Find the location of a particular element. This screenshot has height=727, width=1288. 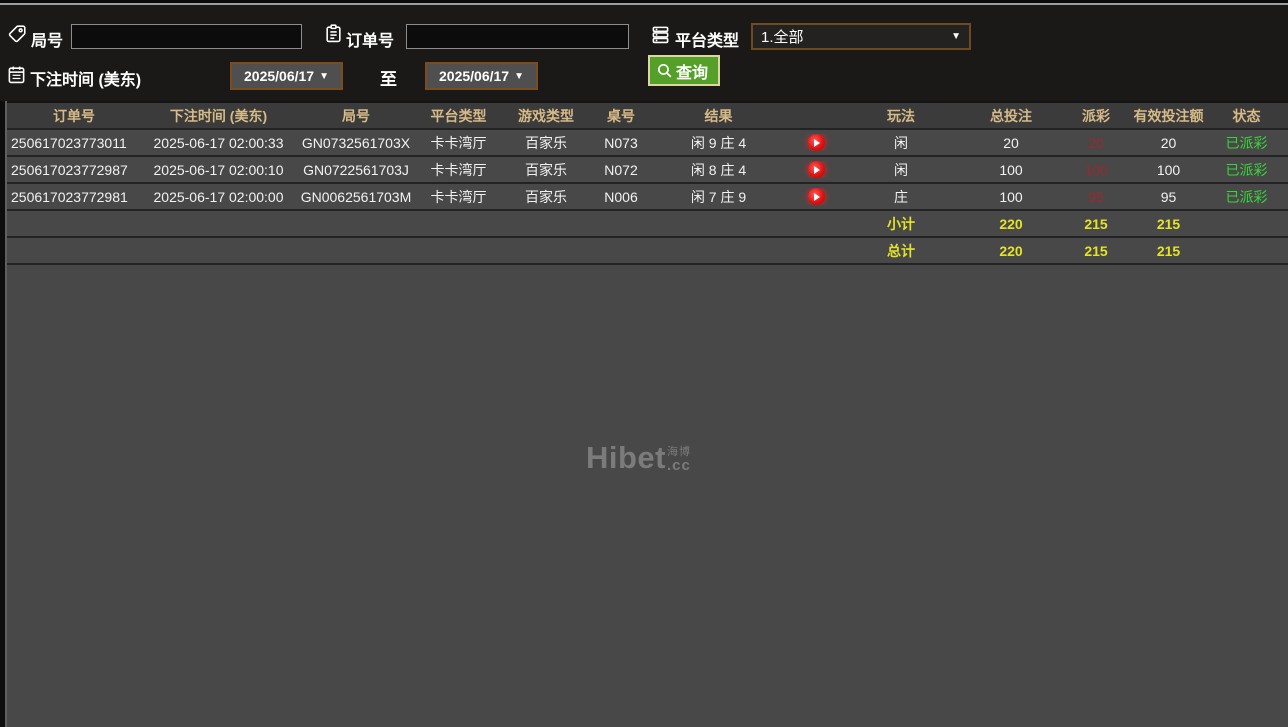

query-button-label: 查询 is located at coordinates (692, 73).